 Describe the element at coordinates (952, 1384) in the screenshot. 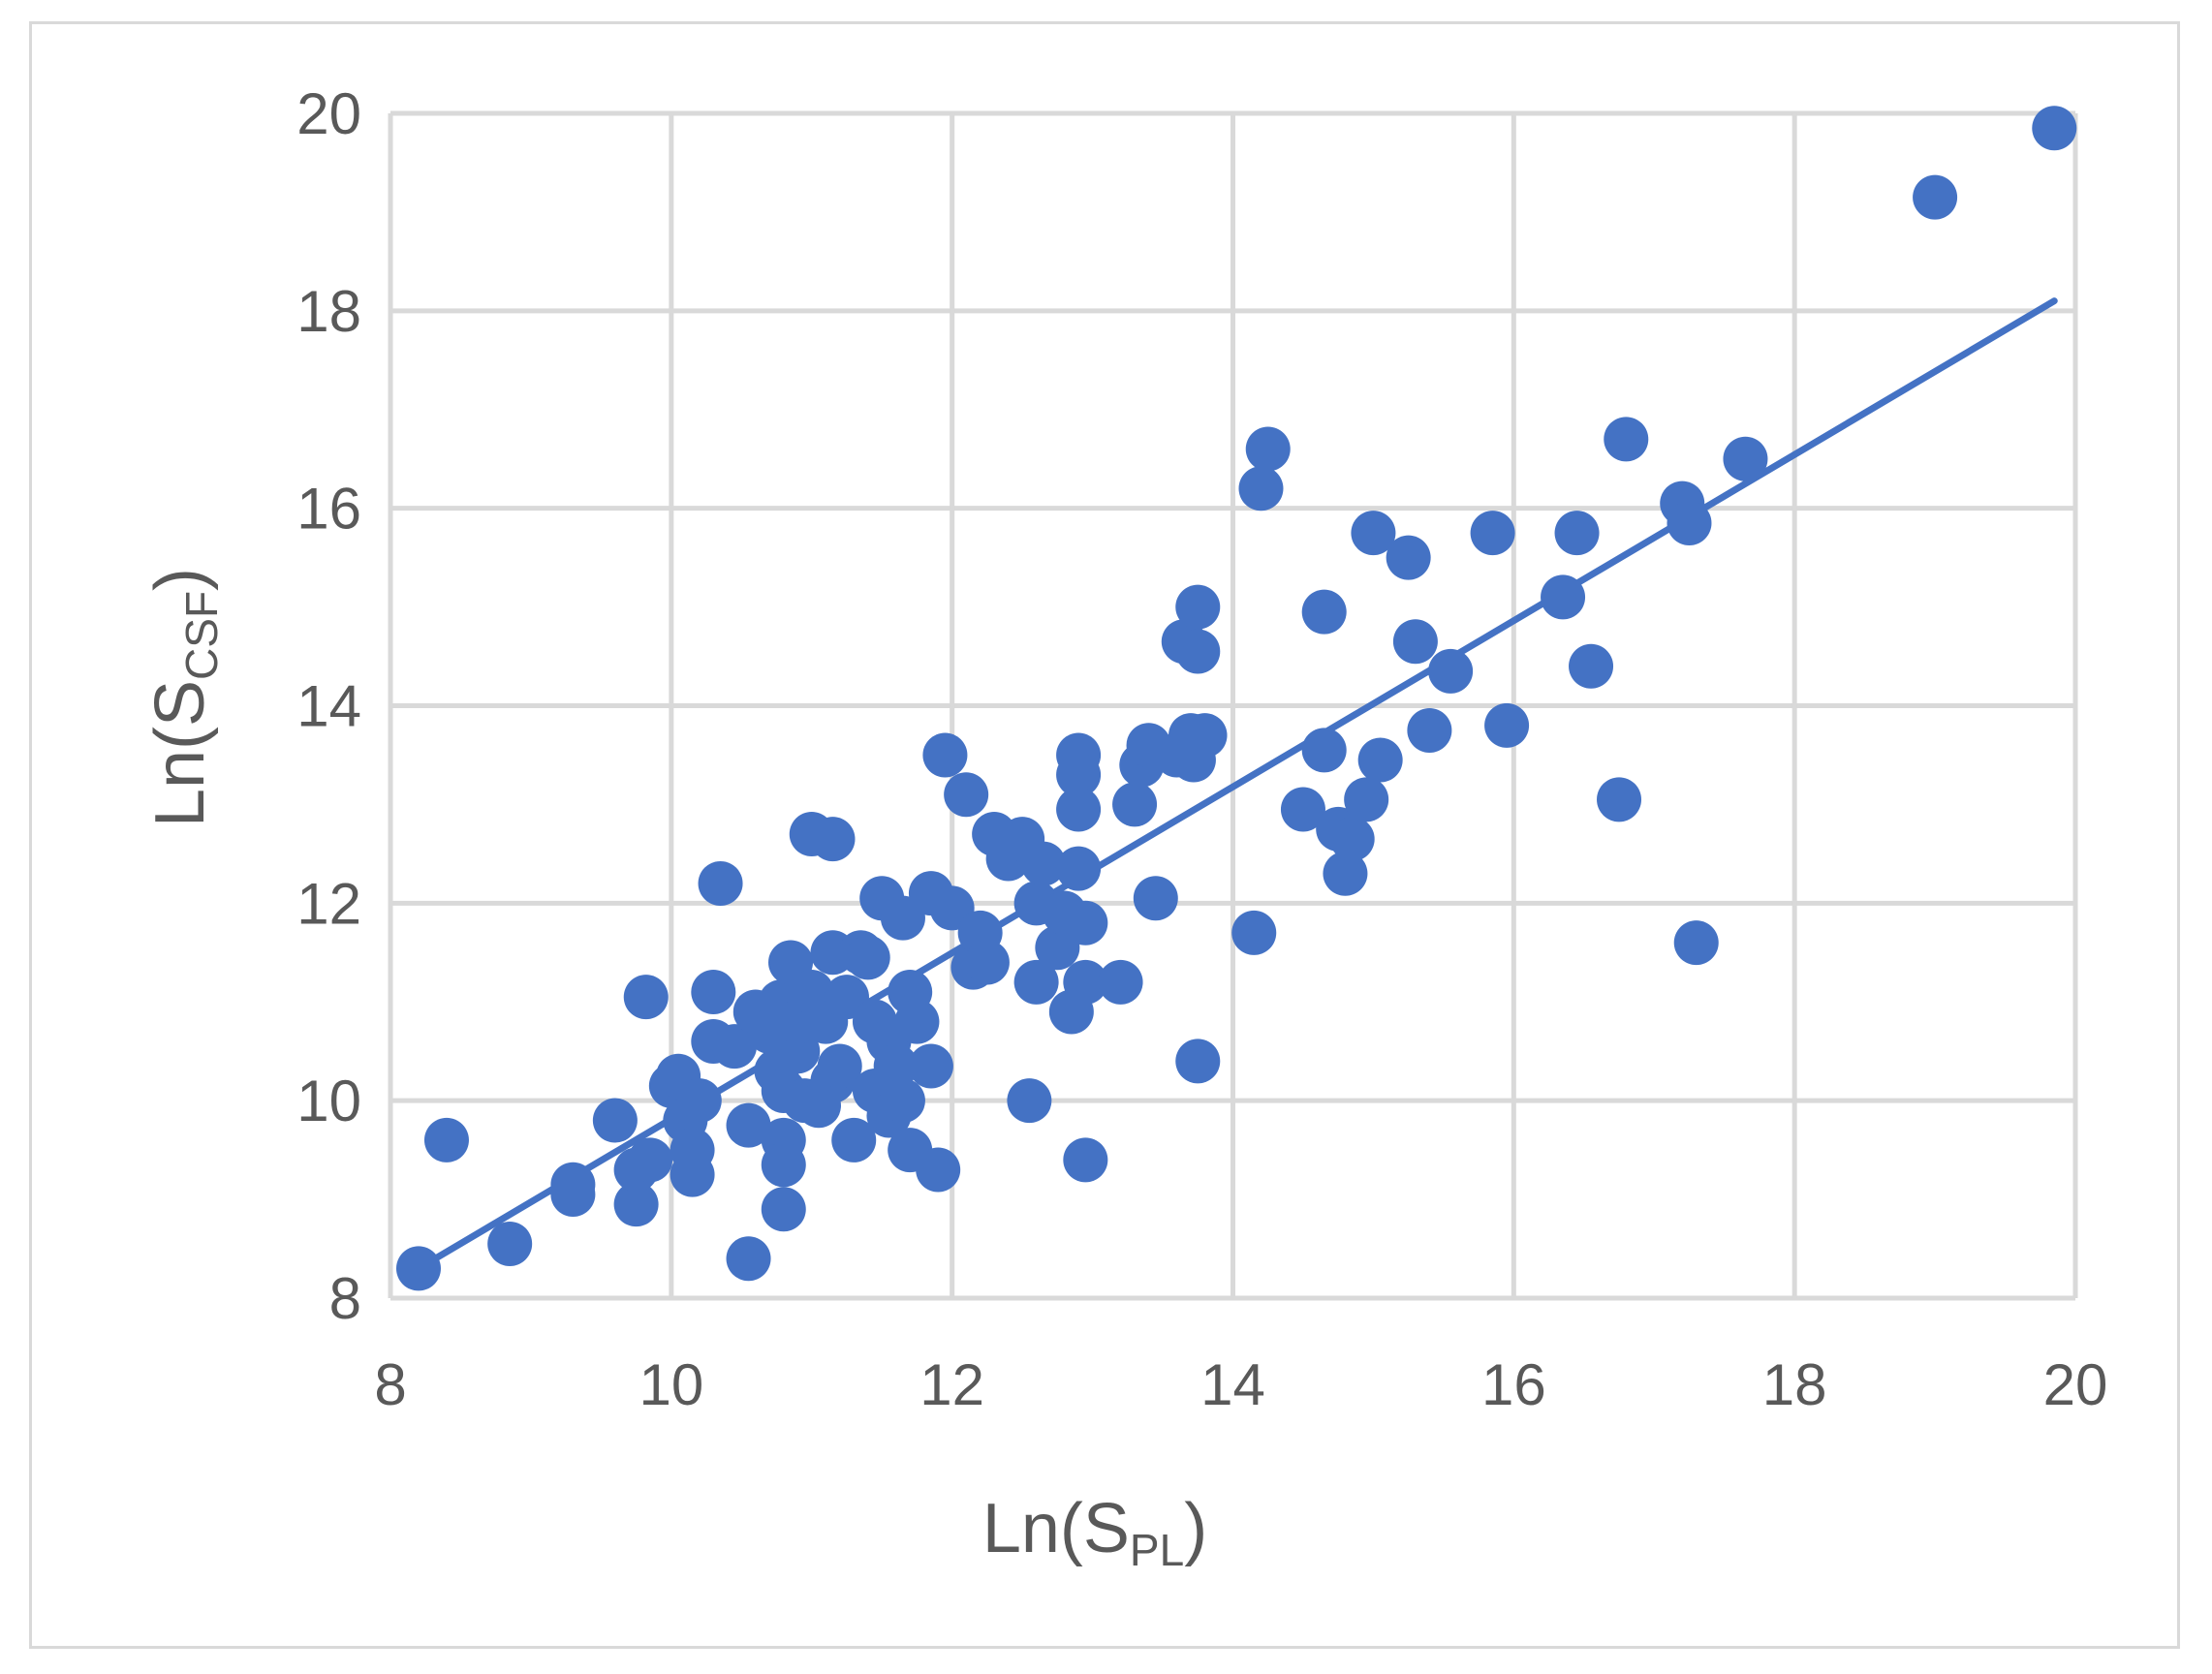

I see `x-tick-label: 12` at that location.